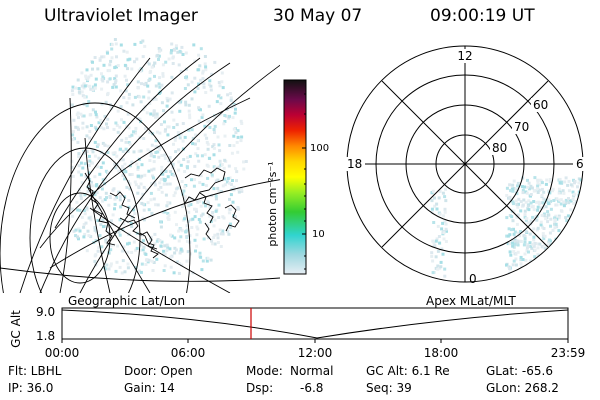 Image resolution: width=600 pixels, height=400 pixels. What do you see at coordinates (441, 353) in the screenshot?
I see `xtick-1800: 18:00` at bounding box center [441, 353].